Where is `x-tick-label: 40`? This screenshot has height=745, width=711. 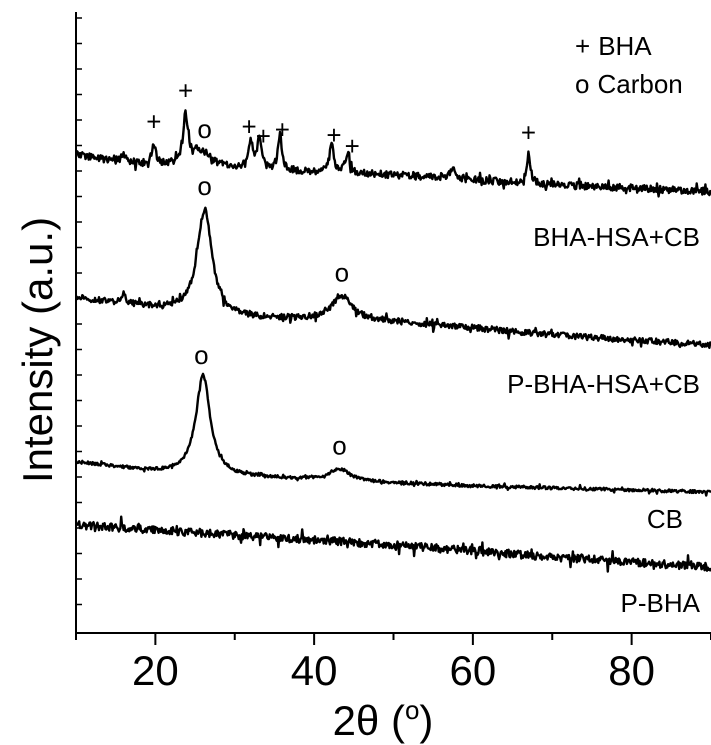
x-tick-label: 40 is located at coordinates (314, 670).